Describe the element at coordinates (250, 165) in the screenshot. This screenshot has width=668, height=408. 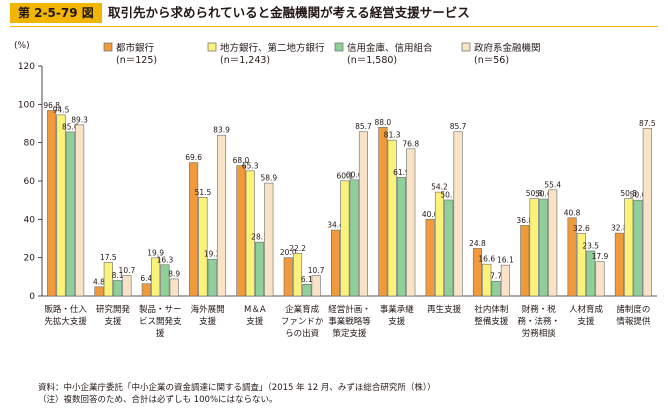
I see `data-label: 65.3` at that location.